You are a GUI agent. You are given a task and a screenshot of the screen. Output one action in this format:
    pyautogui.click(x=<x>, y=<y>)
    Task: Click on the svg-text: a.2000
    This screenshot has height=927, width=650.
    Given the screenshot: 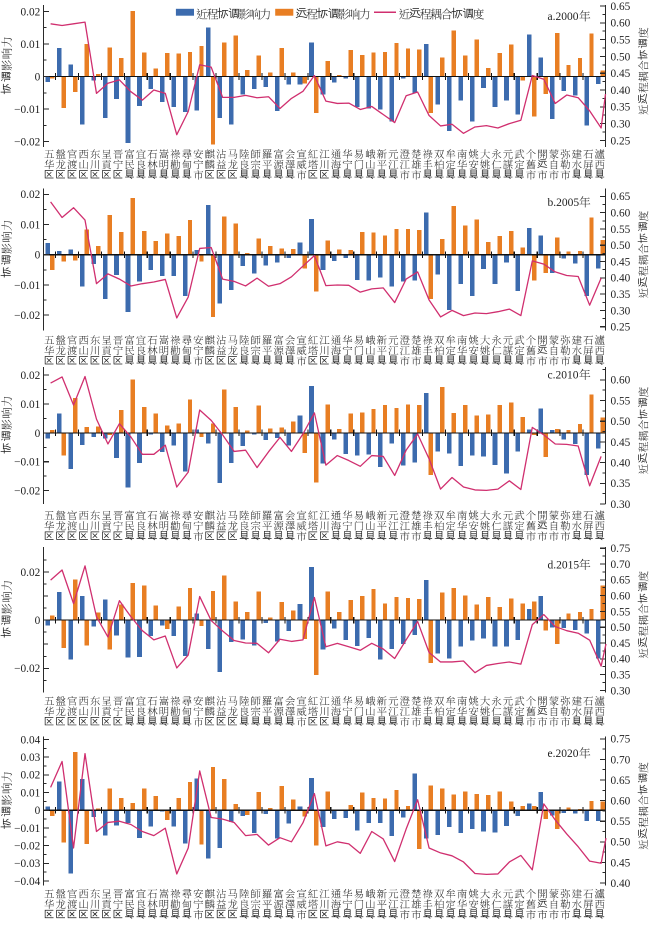 What is the action you would take?
    pyautogui.click(x=563, y=17)
    